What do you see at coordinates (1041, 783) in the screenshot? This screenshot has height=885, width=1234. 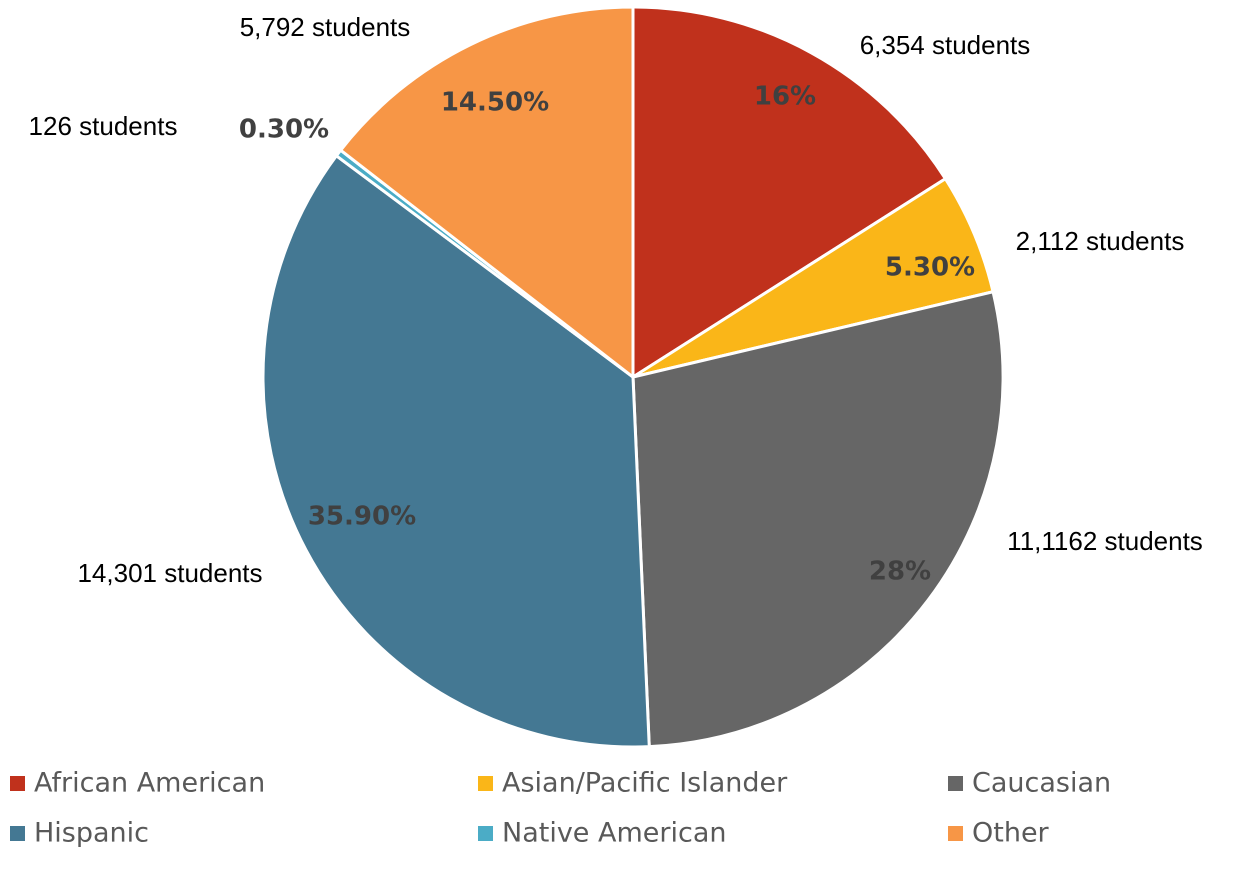 I see `legend-label: Caucasian` at bounding box center [1041, 783].